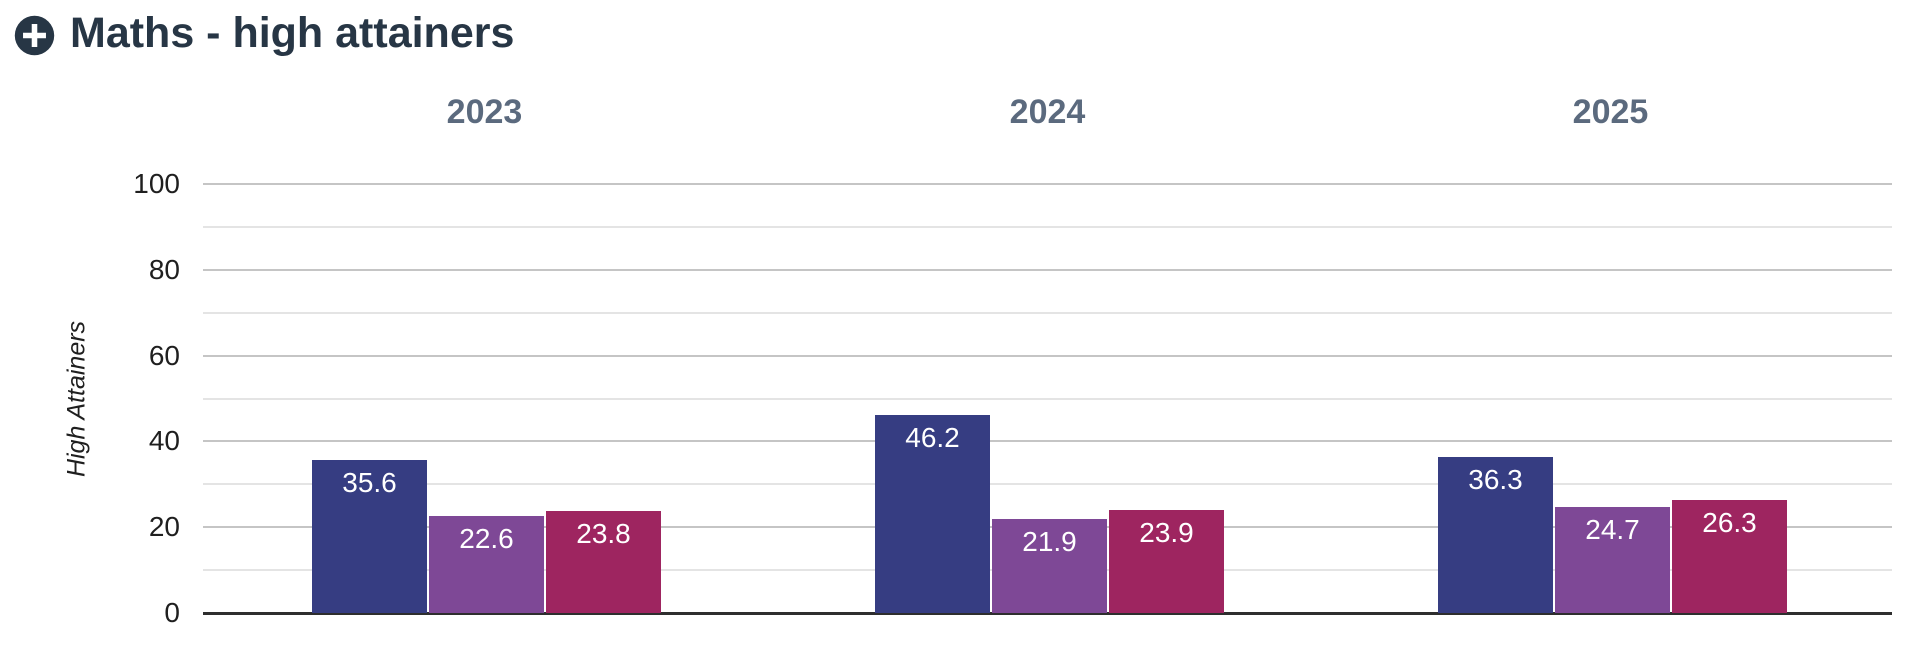 The height and width of the screenshot is (653, 1920). Describe the element at coordinates (164, 355) in the screenshot. I see `y-tick-label-60: 60` at that location.